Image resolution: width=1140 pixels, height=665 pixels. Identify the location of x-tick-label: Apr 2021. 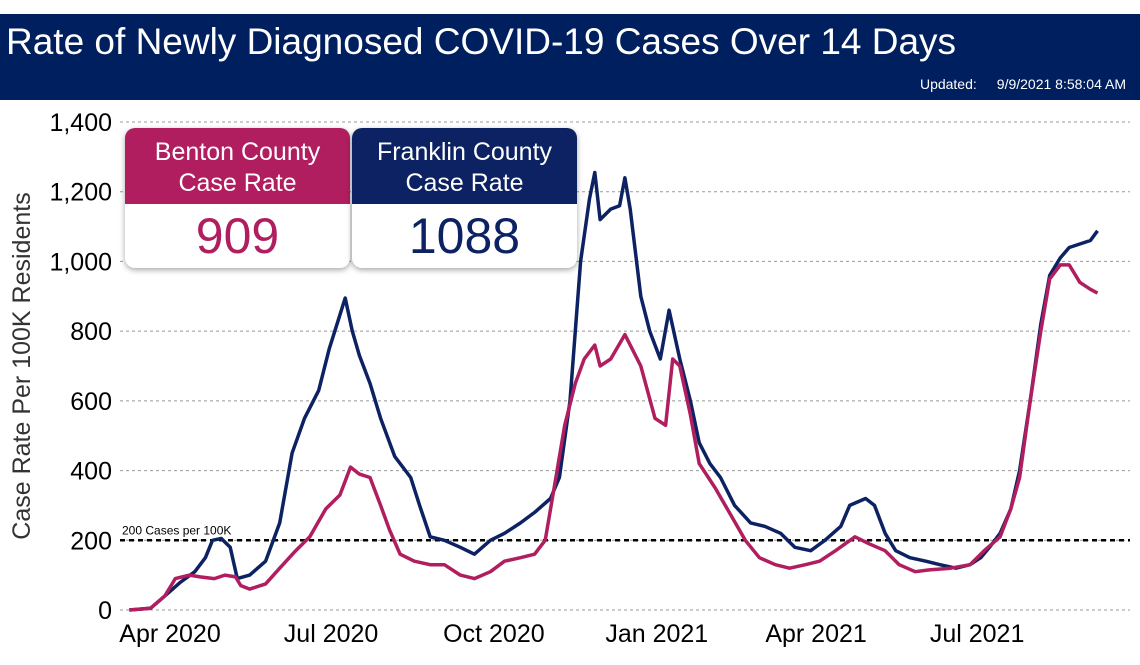
(815, 634).